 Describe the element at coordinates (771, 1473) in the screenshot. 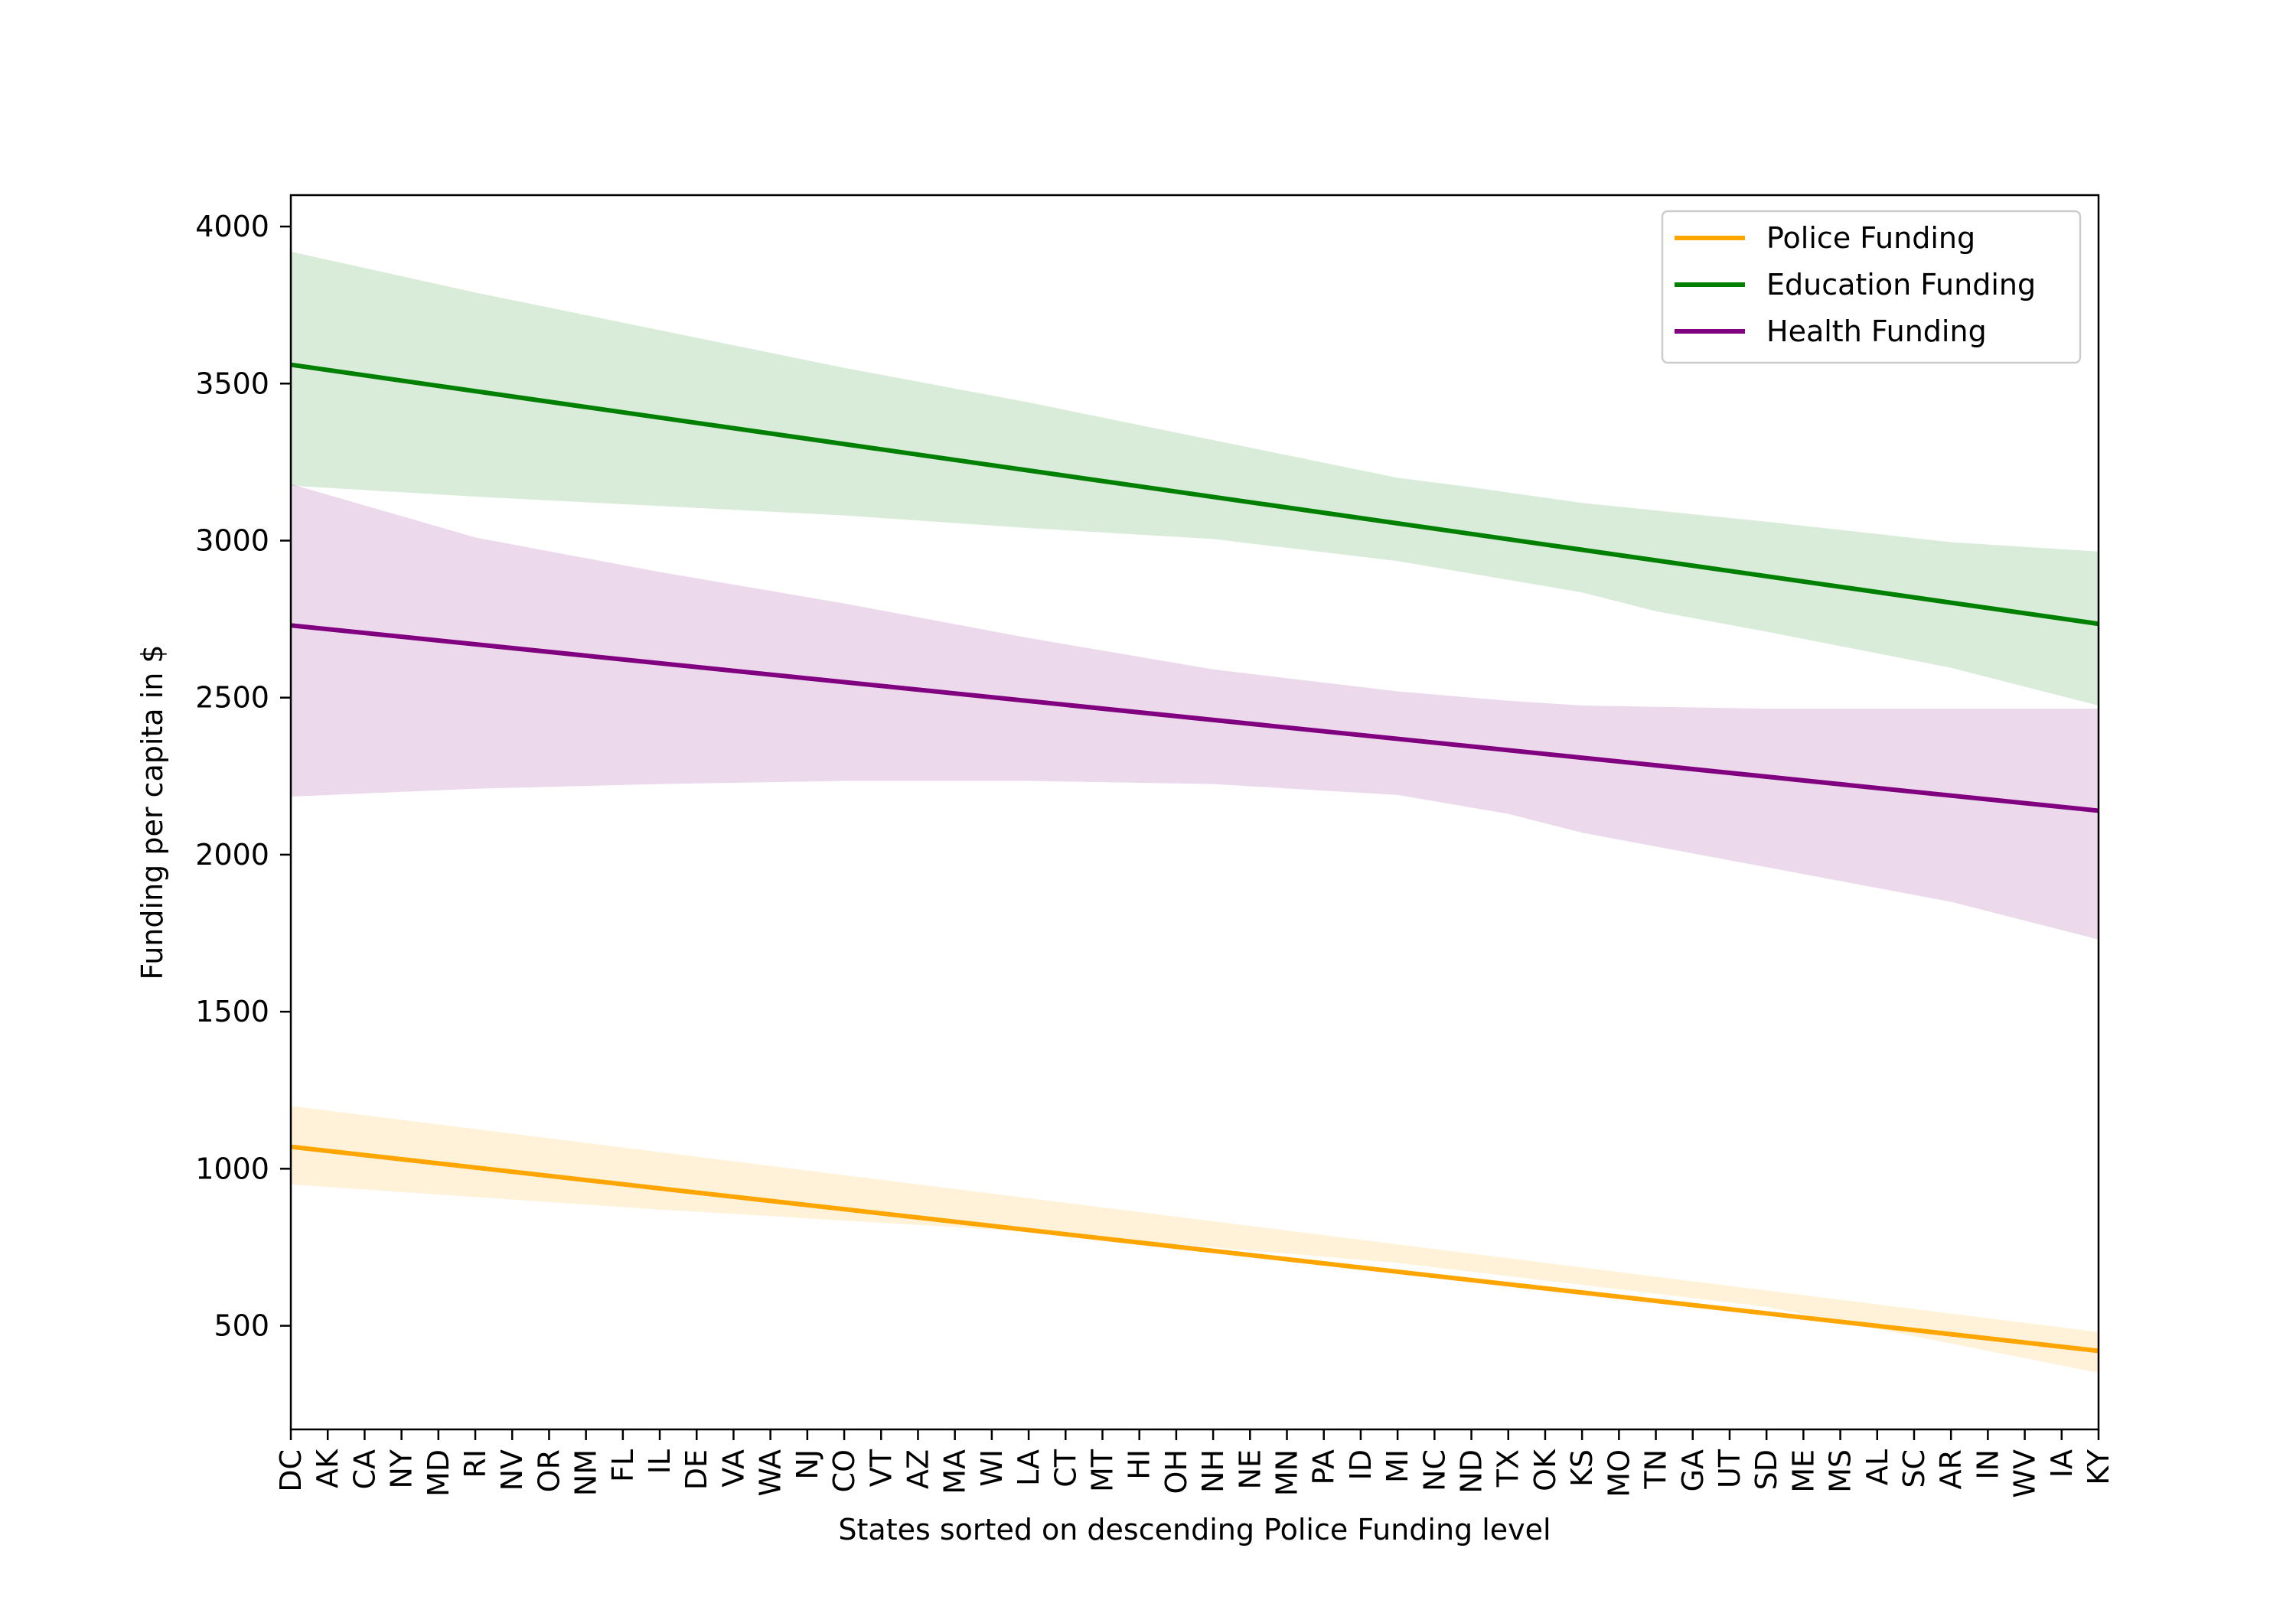

I see `x-tick-label-13: WA` at that location.